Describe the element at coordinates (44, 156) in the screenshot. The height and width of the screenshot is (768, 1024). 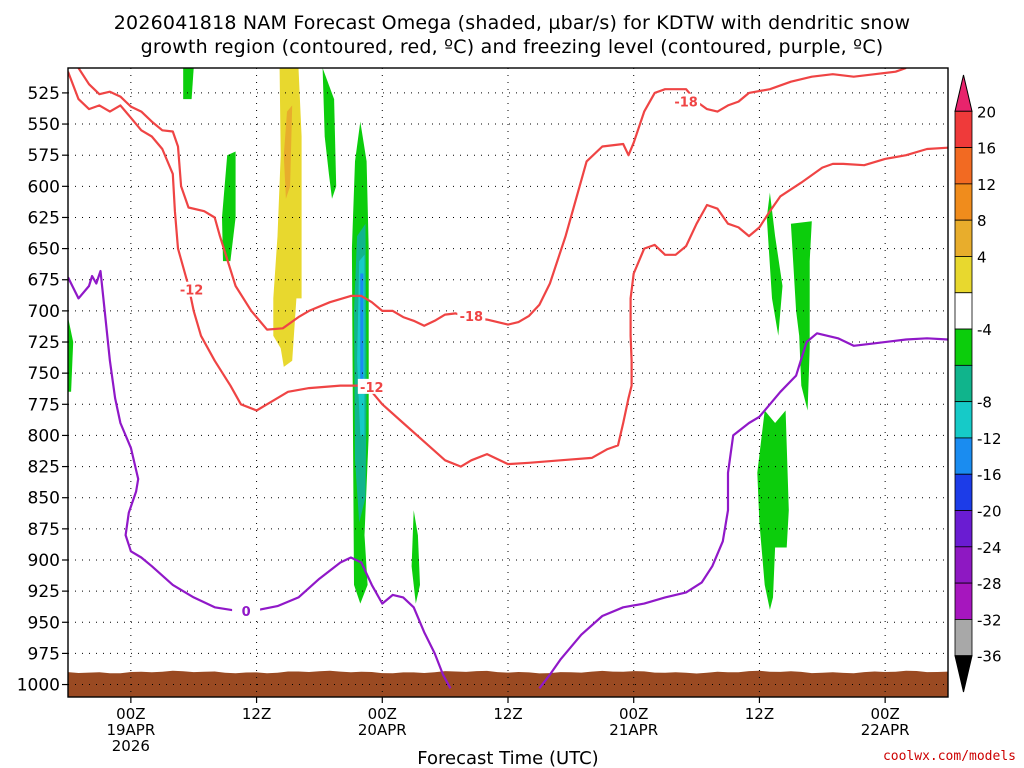
I see `y-tick-label-575: 575` at that location.